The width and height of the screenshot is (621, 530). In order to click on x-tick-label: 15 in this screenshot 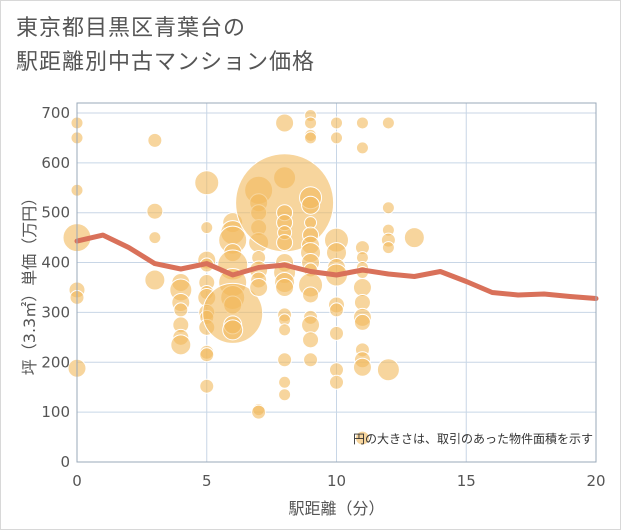, I will do `click(466, 481)`.